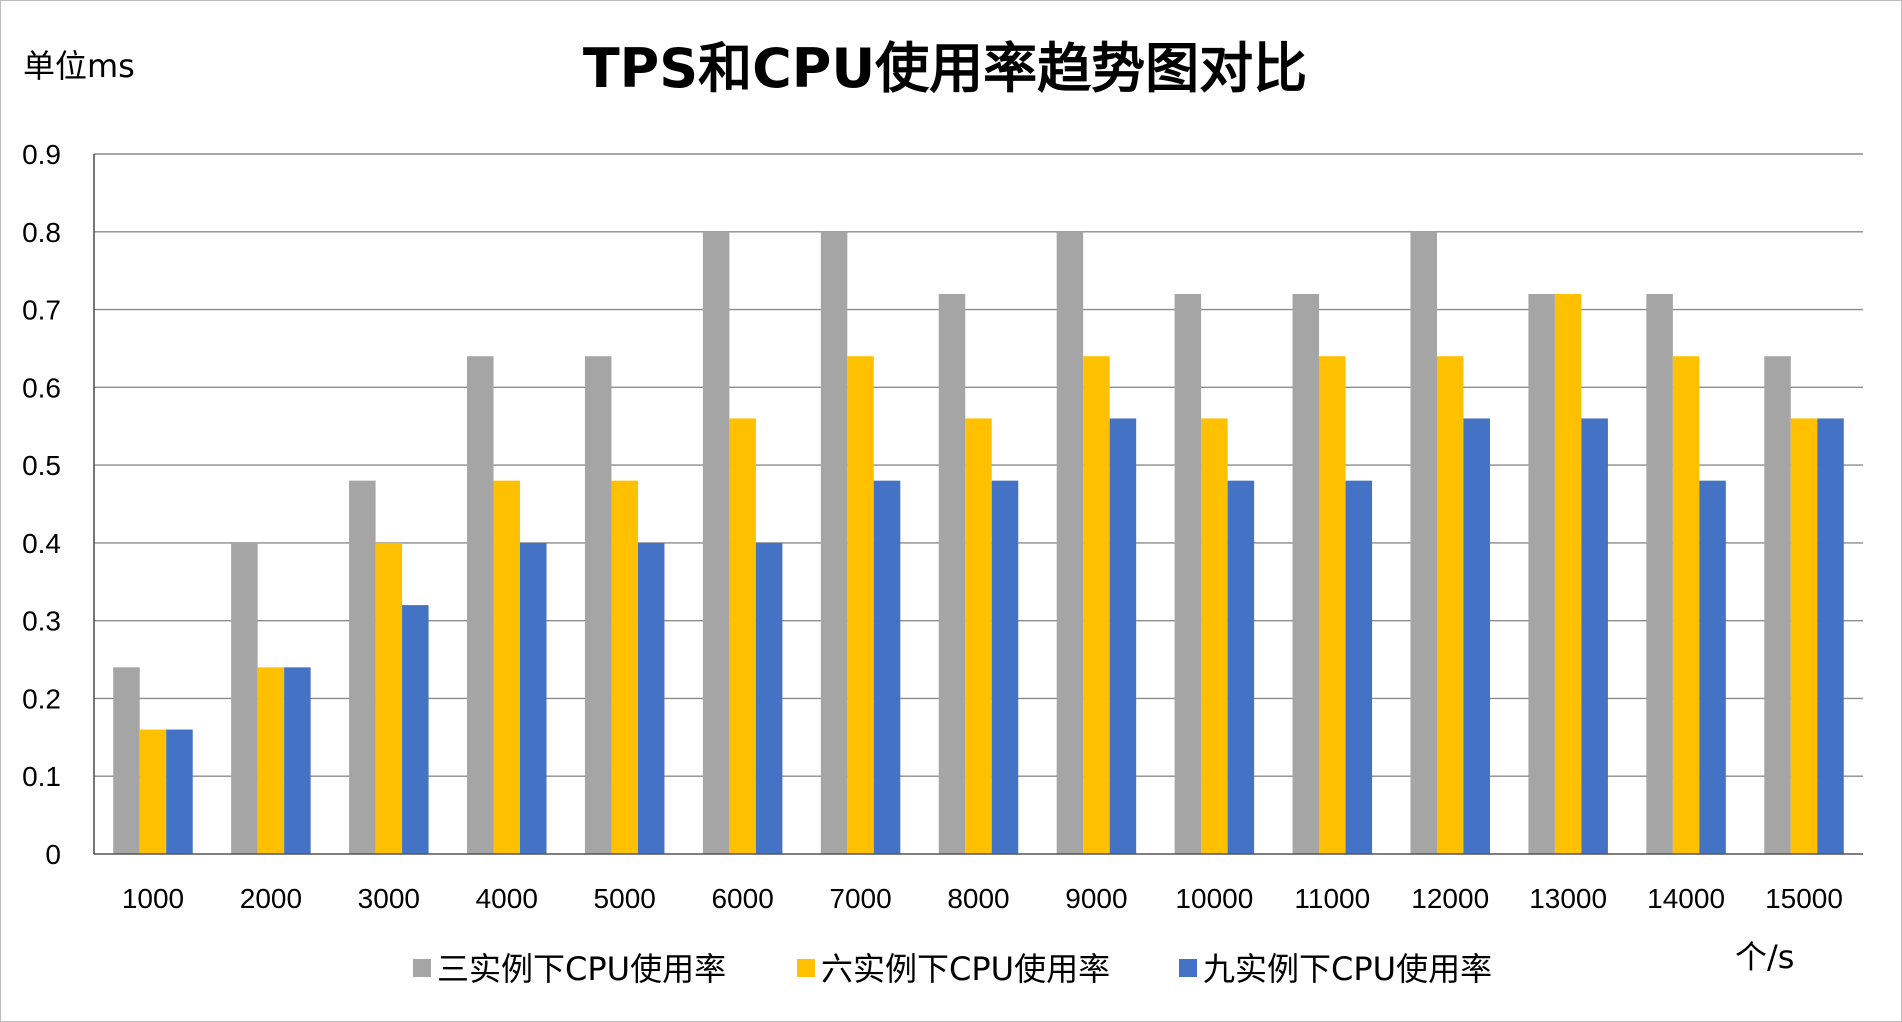  What do you see at coordinates (153, 898) in the screenshot?
I see `x-tick-label: 1000` at bounding box center [153, 898].